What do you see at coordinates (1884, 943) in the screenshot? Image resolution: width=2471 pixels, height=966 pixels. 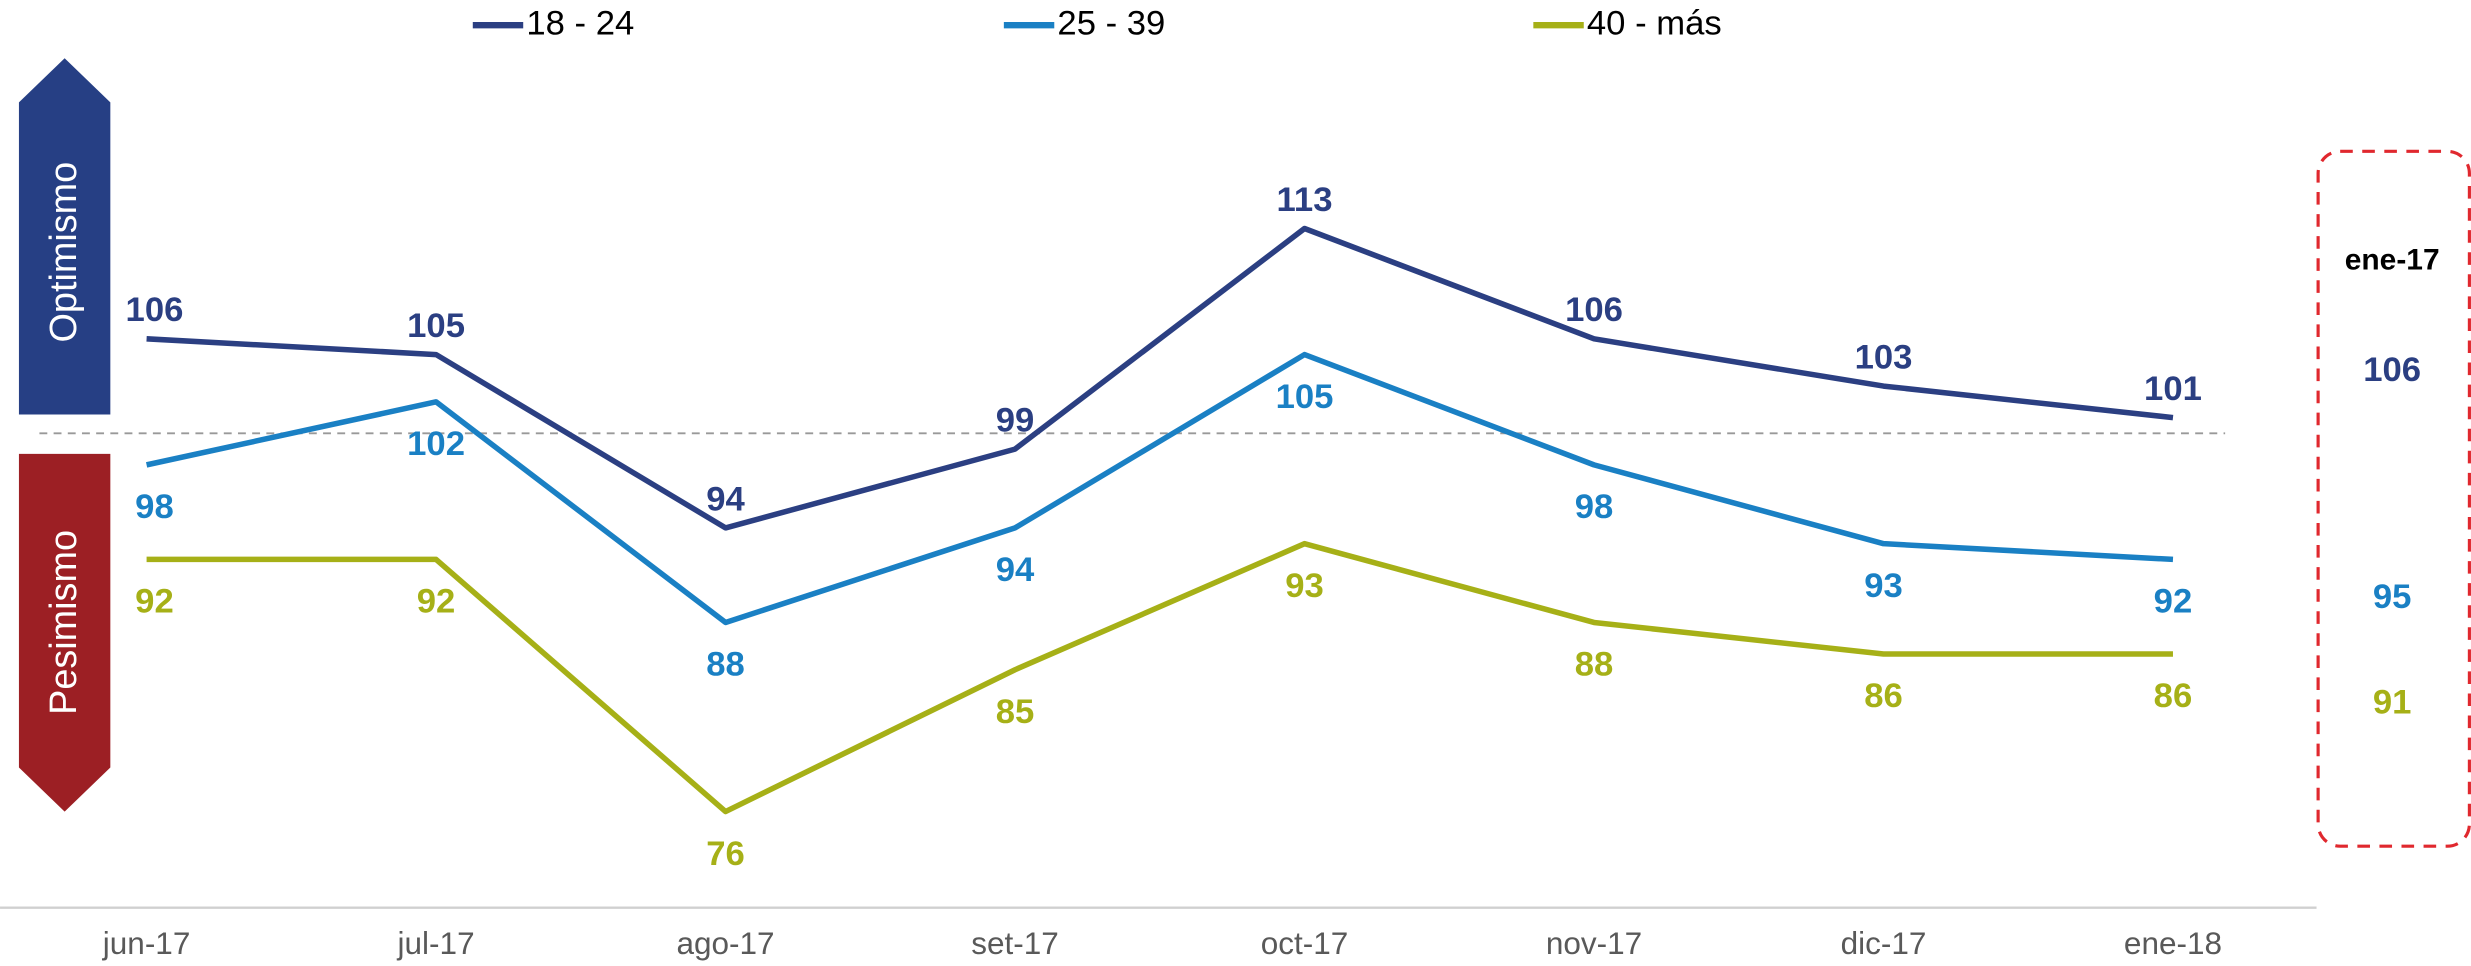 I see `x-tick-label: dic-17` at bounding box center [1884, 943].